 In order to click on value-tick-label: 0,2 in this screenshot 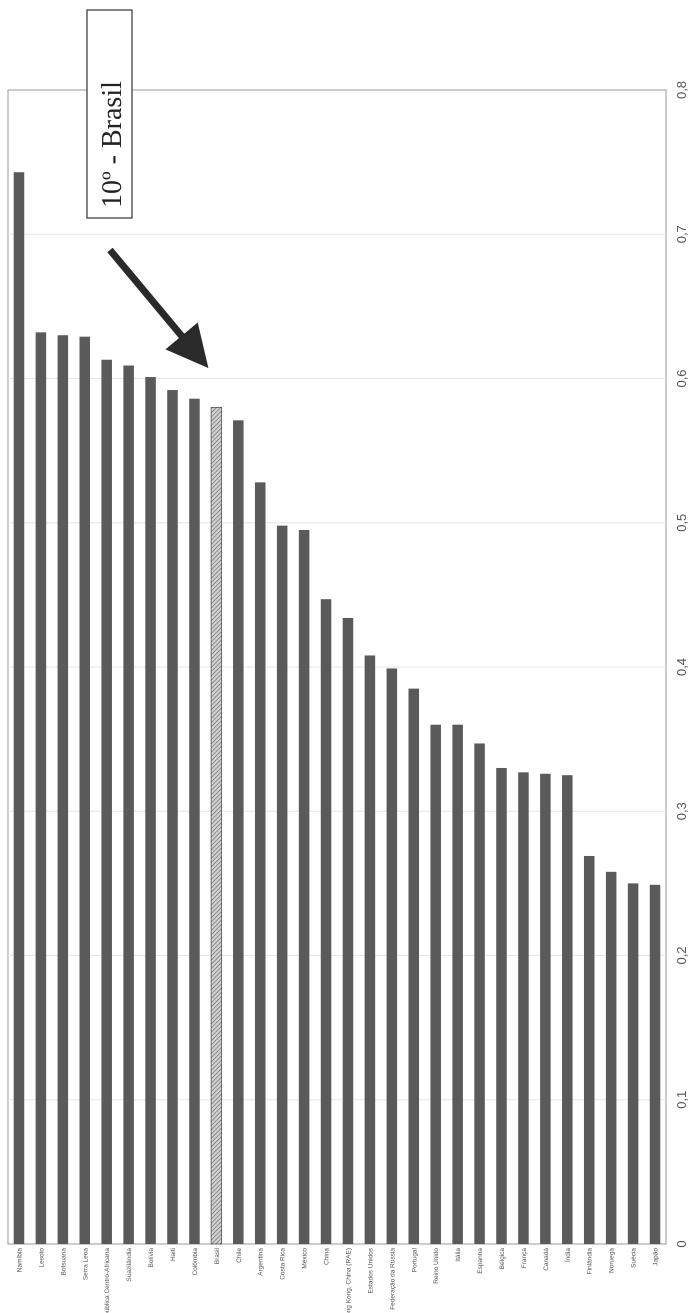, I will do `click(681, 955)`.